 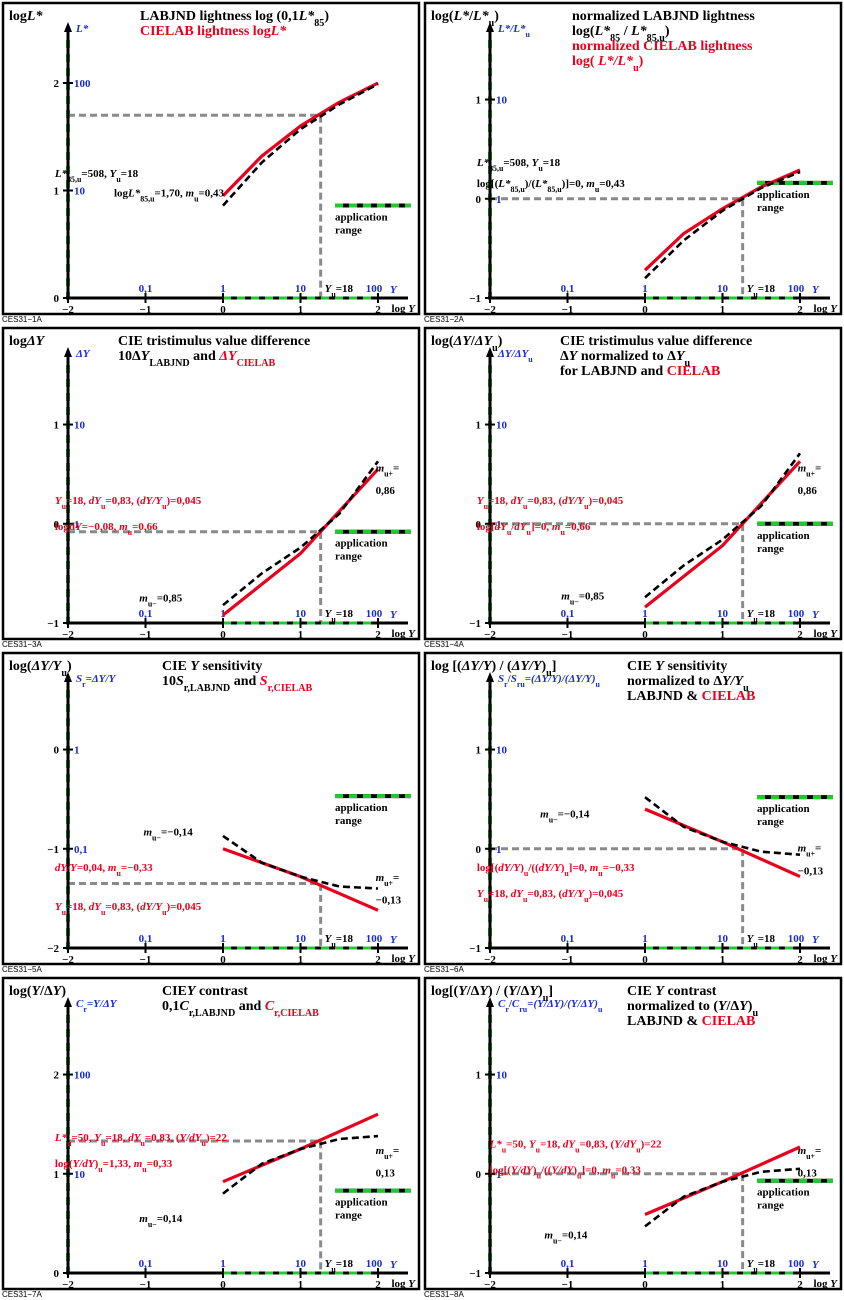 I want to click on y-axis-name: L*, so click(x=82, y=29).